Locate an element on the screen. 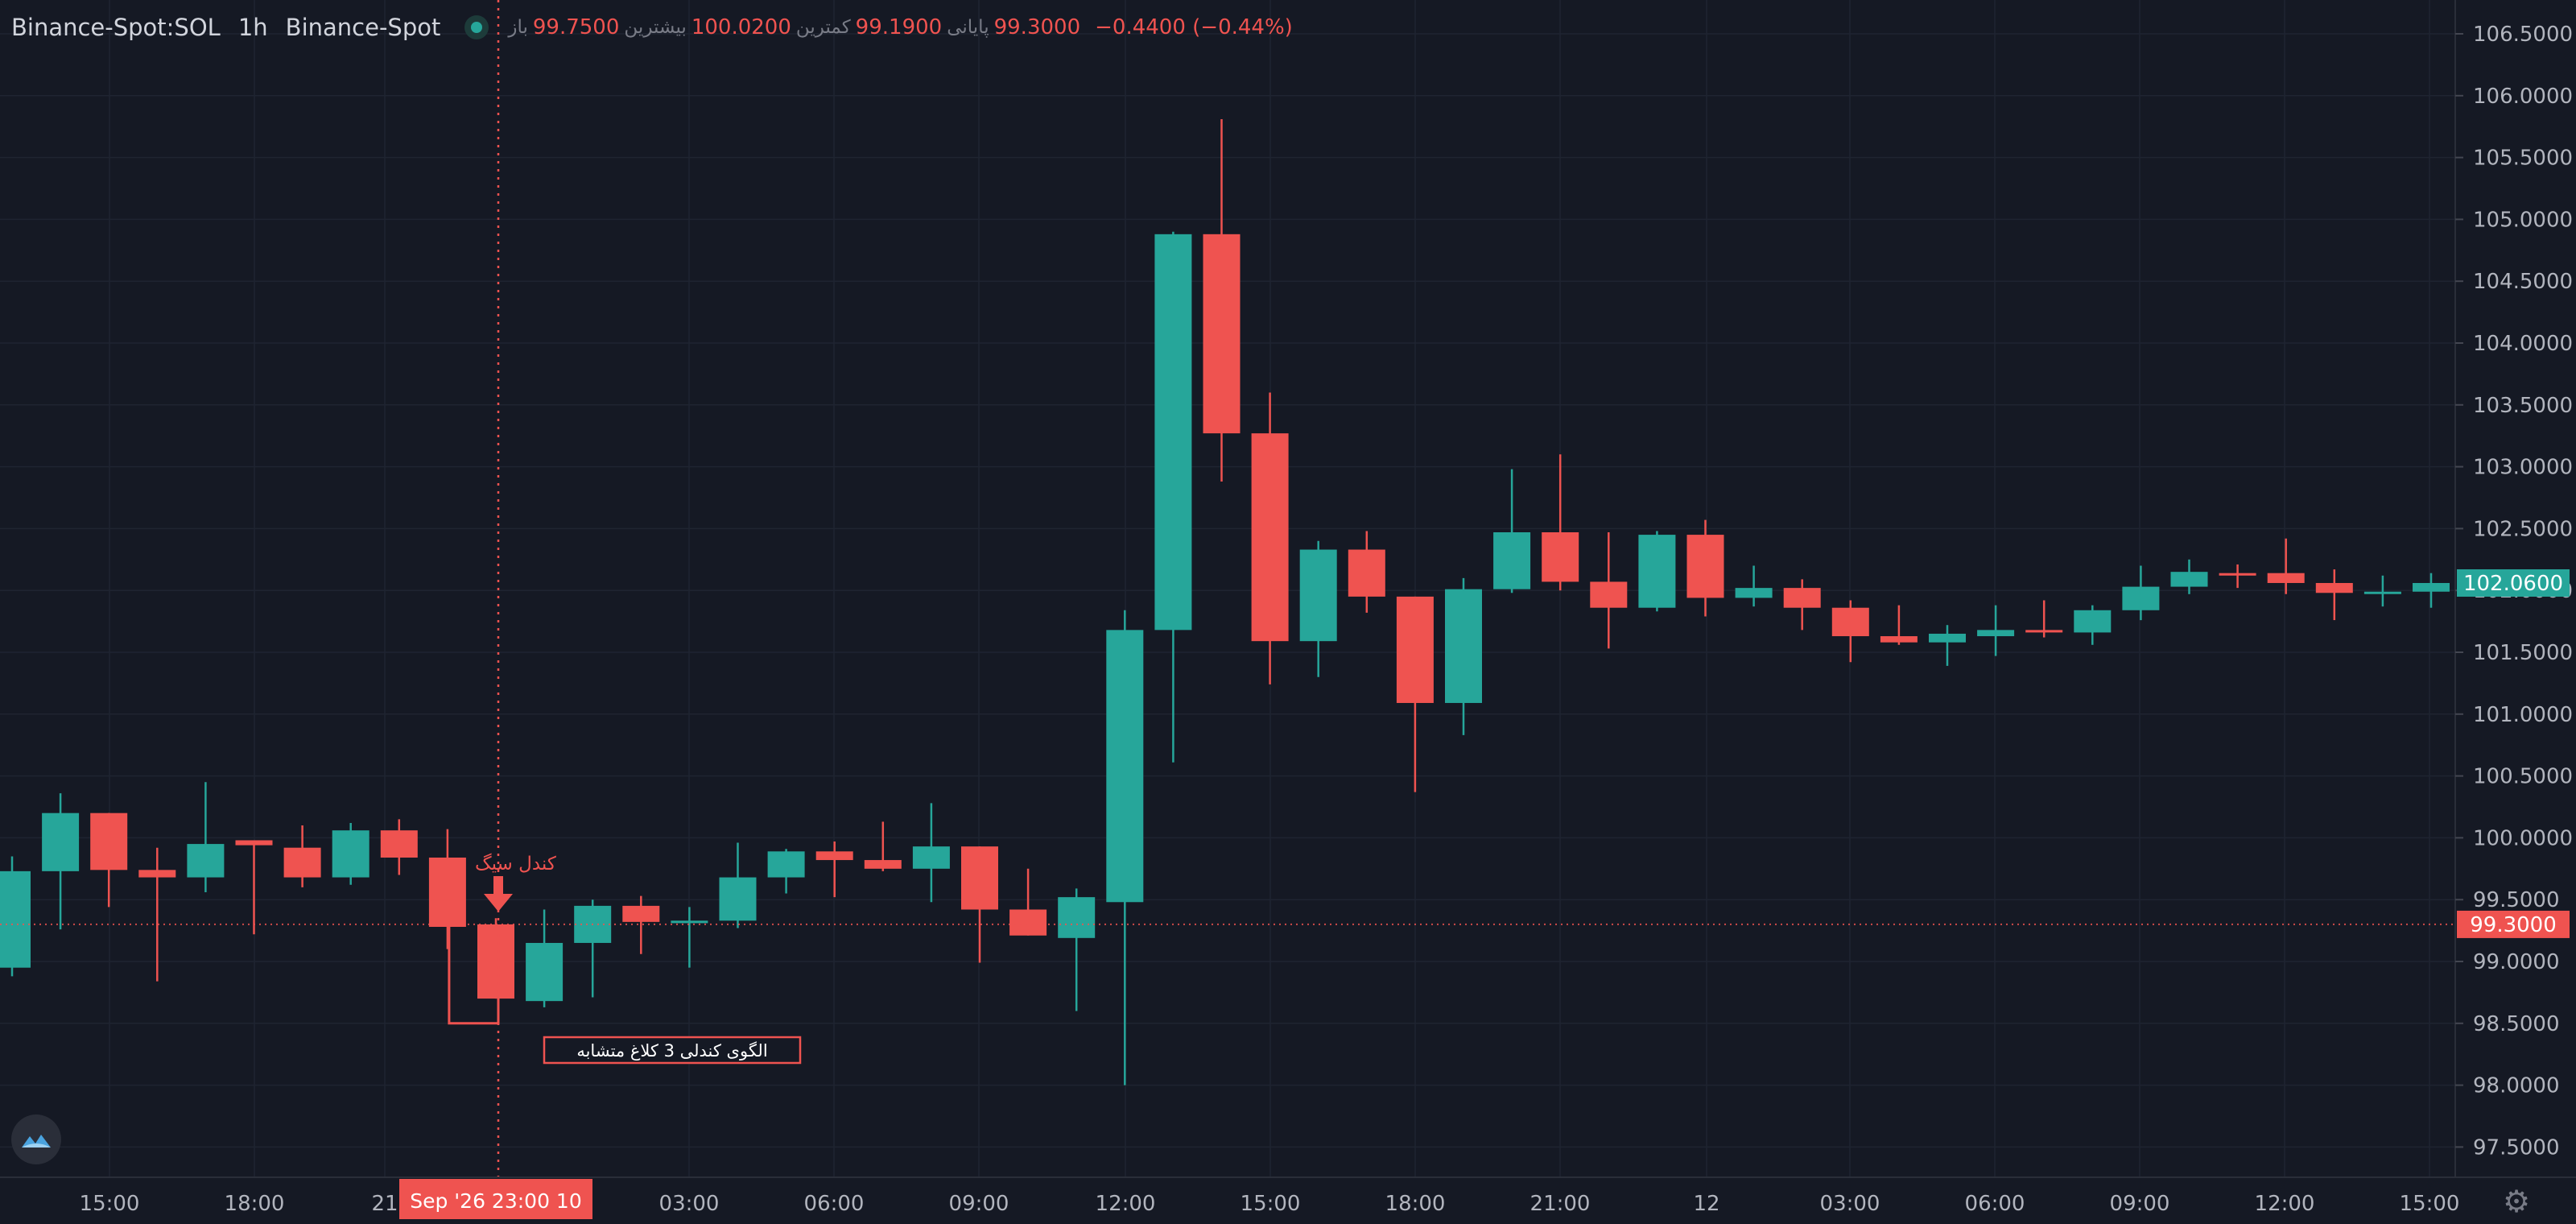  price-tick-label: 101.5000 is located at coordinates (2523, 653).